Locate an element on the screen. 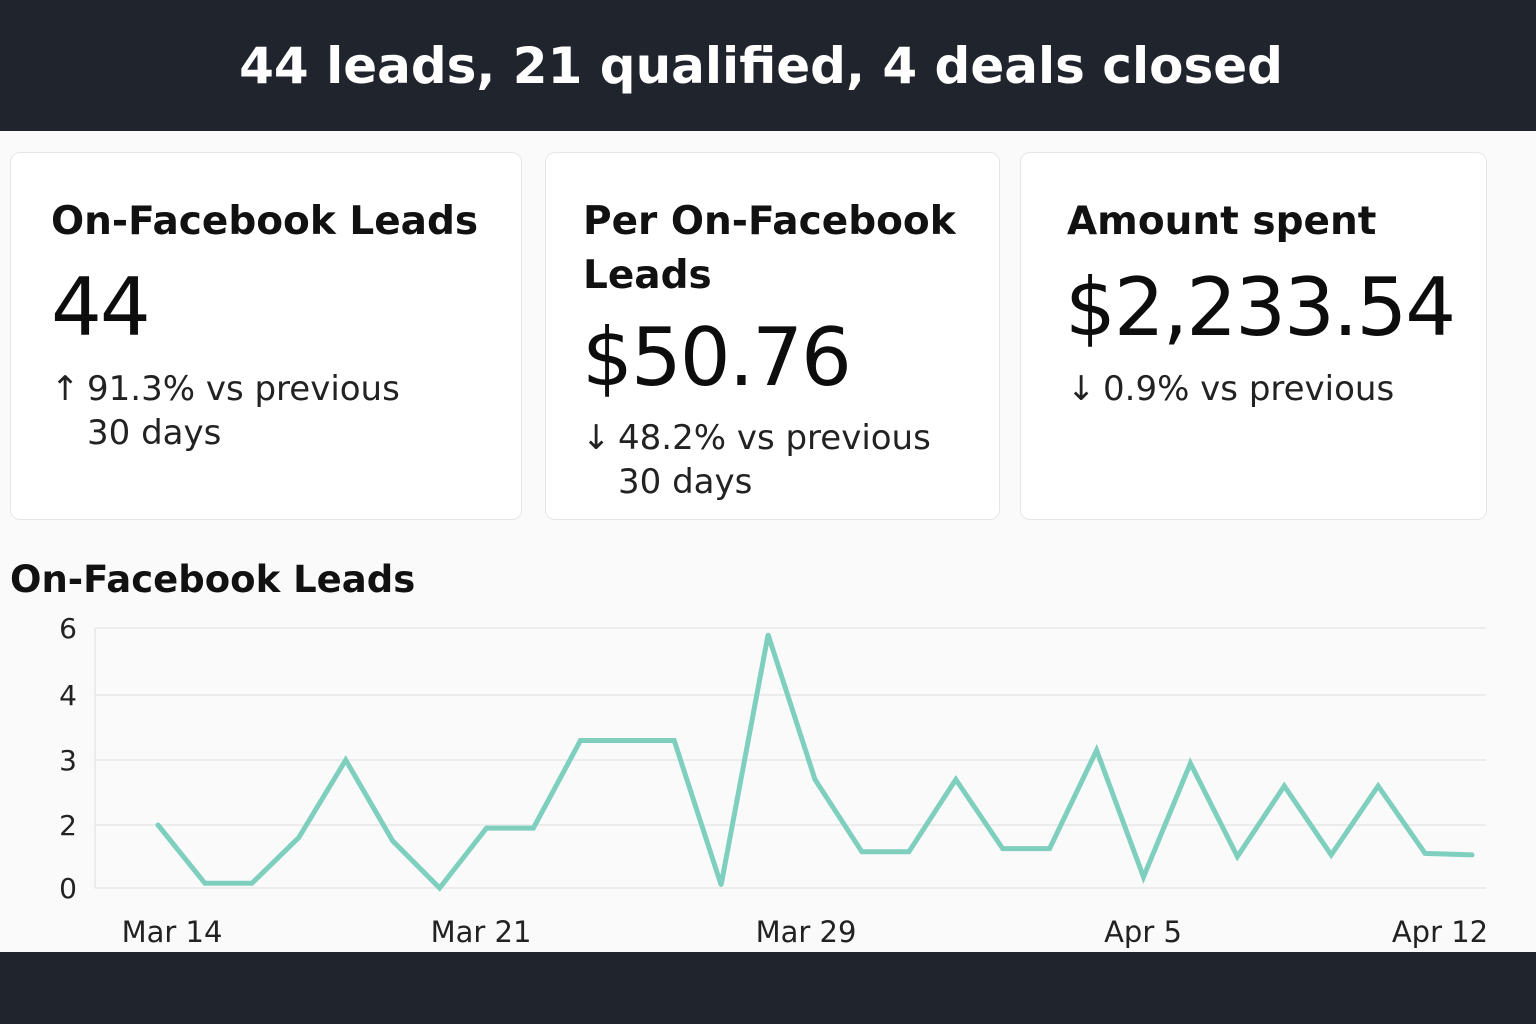 This screenshot has height=1024, width=1536. x-tick-label: Mar 21 is located at coordinates (481, 932).